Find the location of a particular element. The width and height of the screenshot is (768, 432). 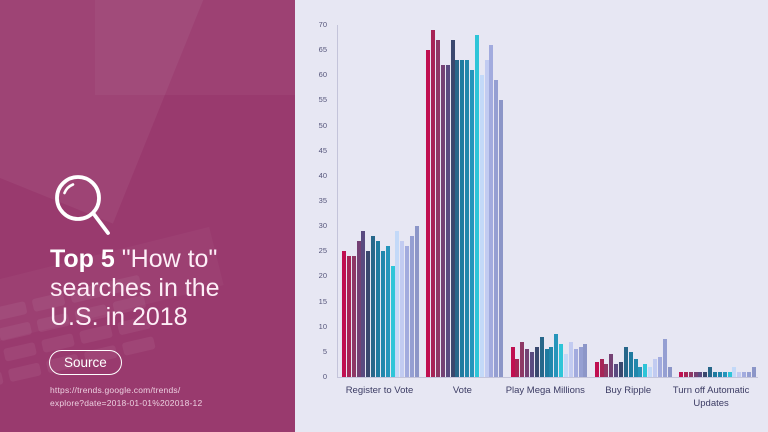

bar-group-turn-off-automatic-updates is located at coordinates (717, 371).